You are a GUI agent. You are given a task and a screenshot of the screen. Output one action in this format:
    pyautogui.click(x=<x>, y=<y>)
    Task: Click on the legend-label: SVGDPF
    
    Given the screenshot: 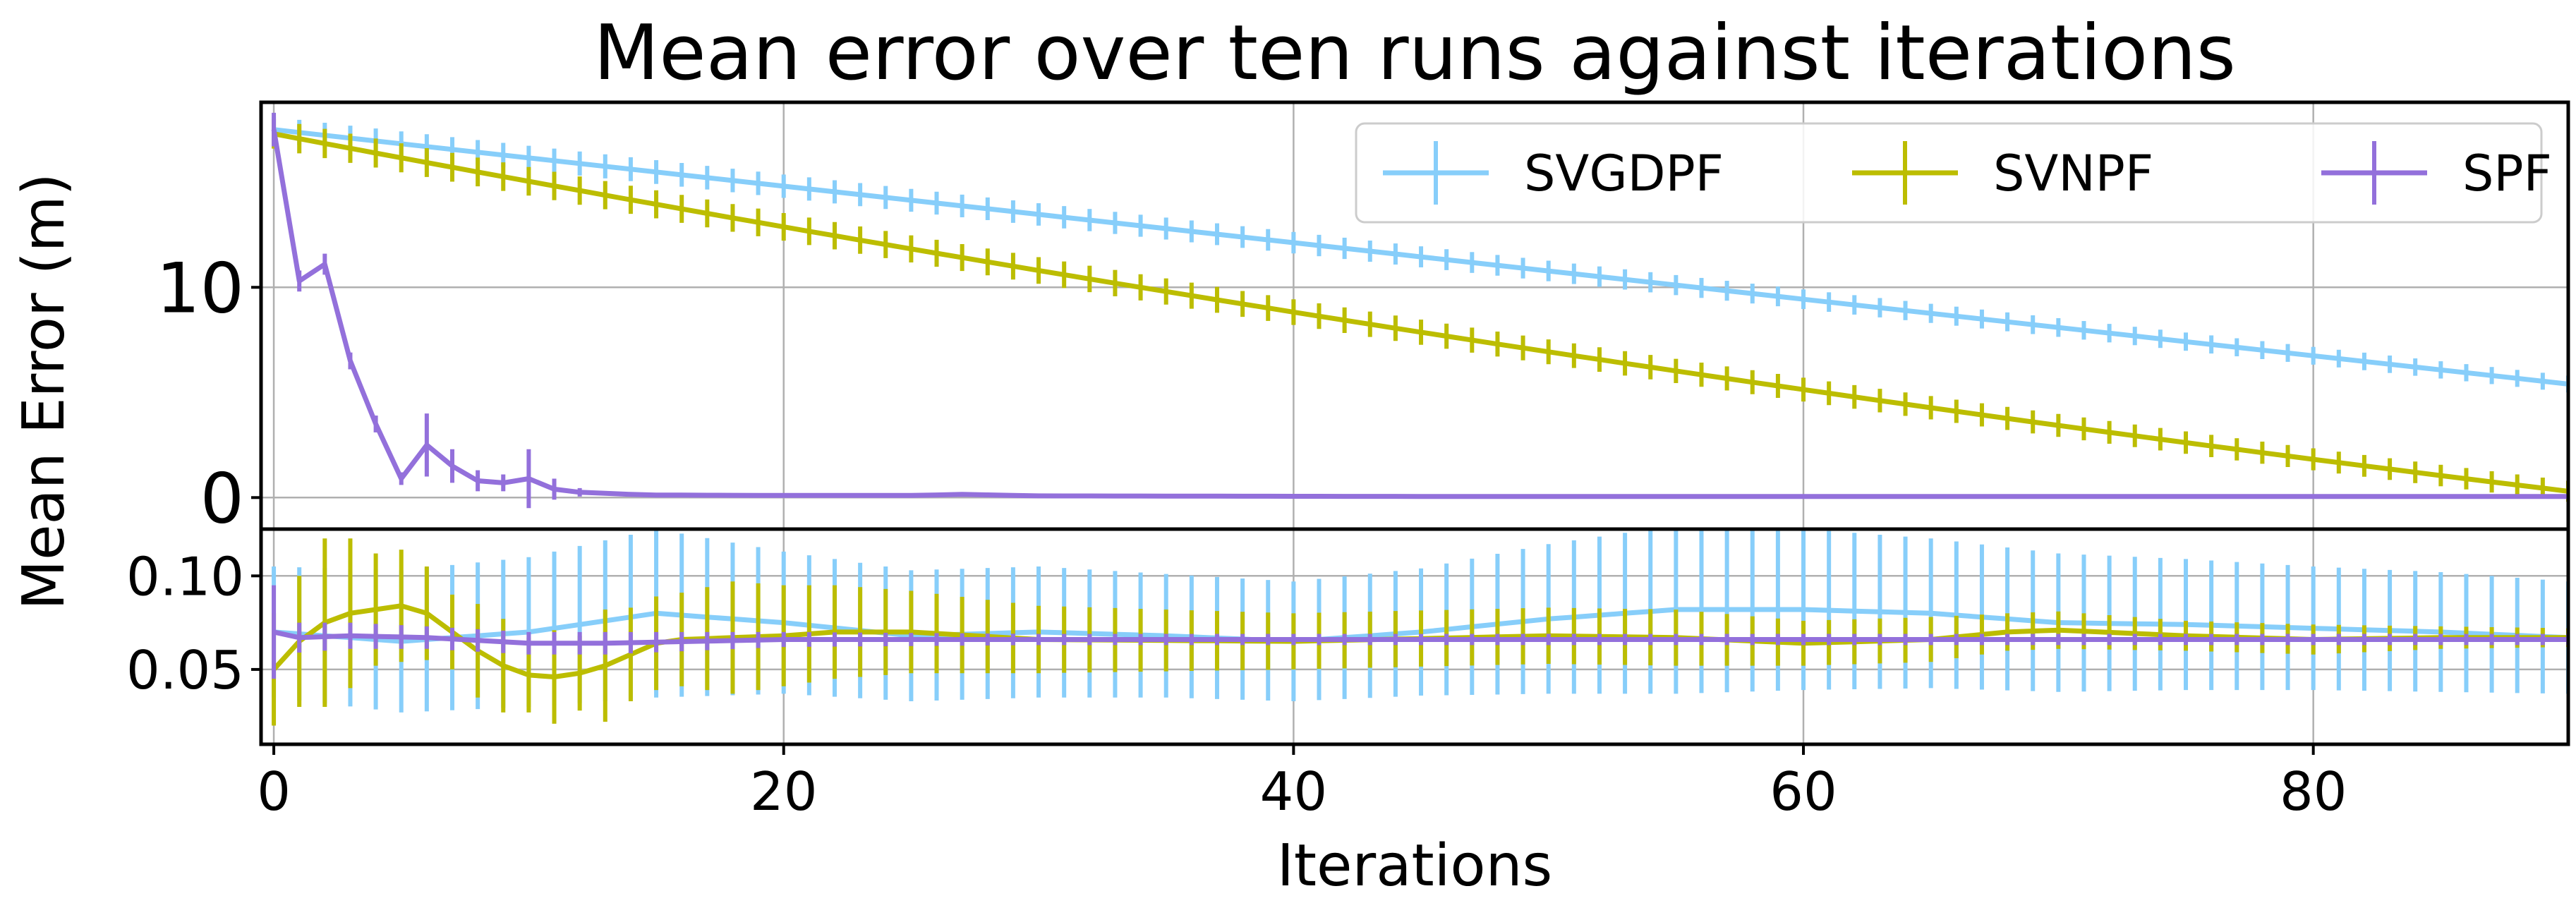 What is the action you would take?
    pyautogui.click(x=1624, y=174)
    